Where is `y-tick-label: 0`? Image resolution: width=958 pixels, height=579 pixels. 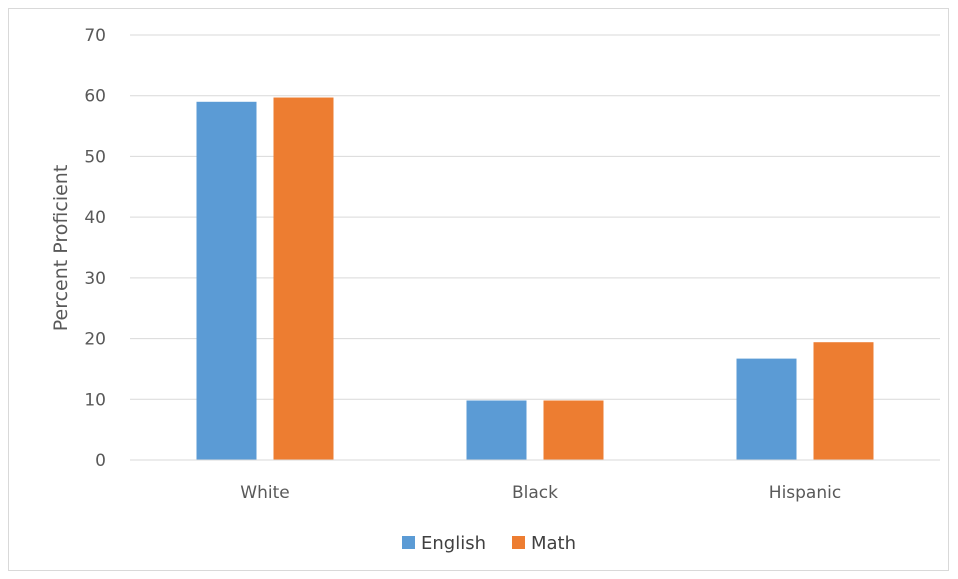 y-tick-label: 0 is located at coordinates (100, 461).